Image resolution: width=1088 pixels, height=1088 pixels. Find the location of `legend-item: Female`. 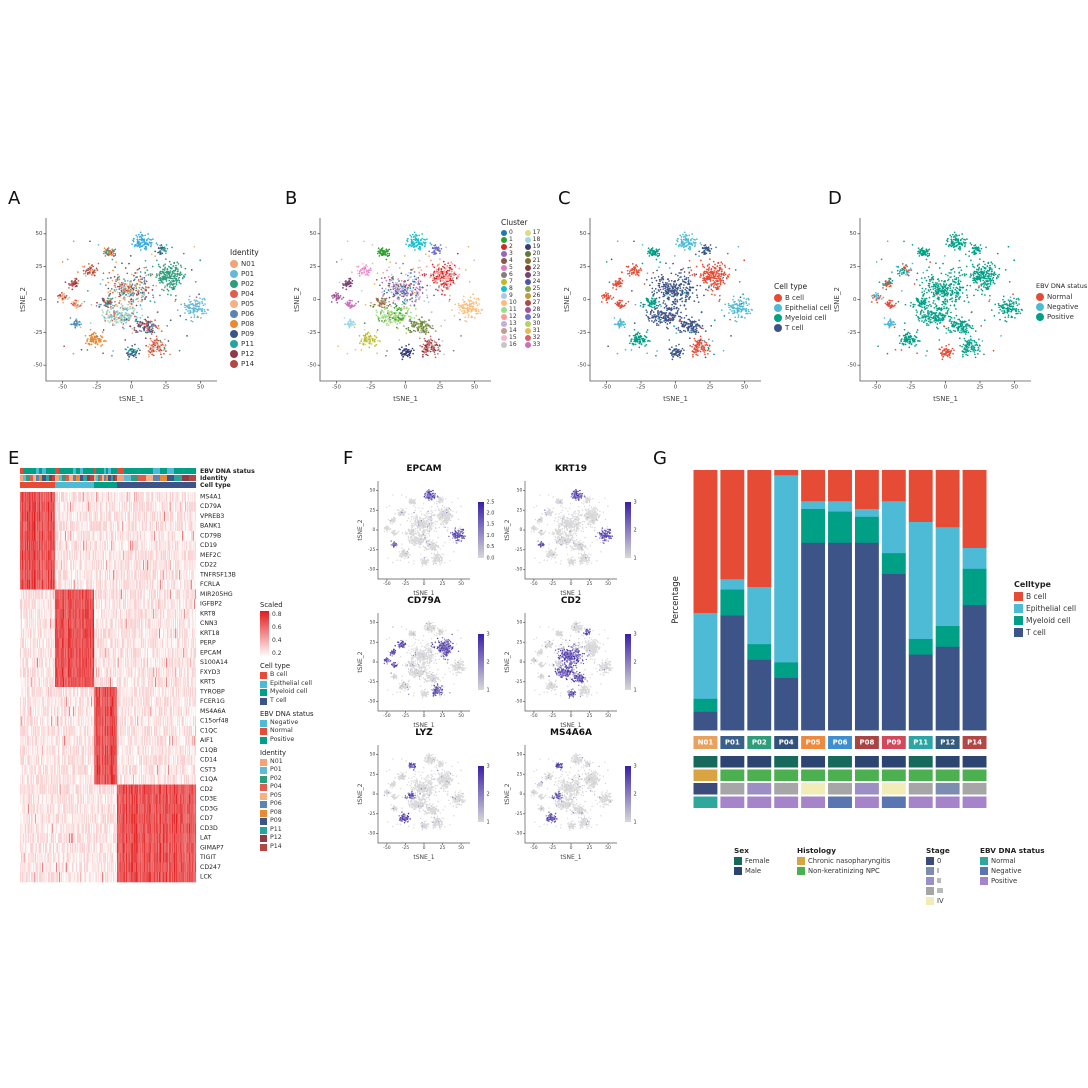

legend-item: Female is located at coordinates (752, 861).